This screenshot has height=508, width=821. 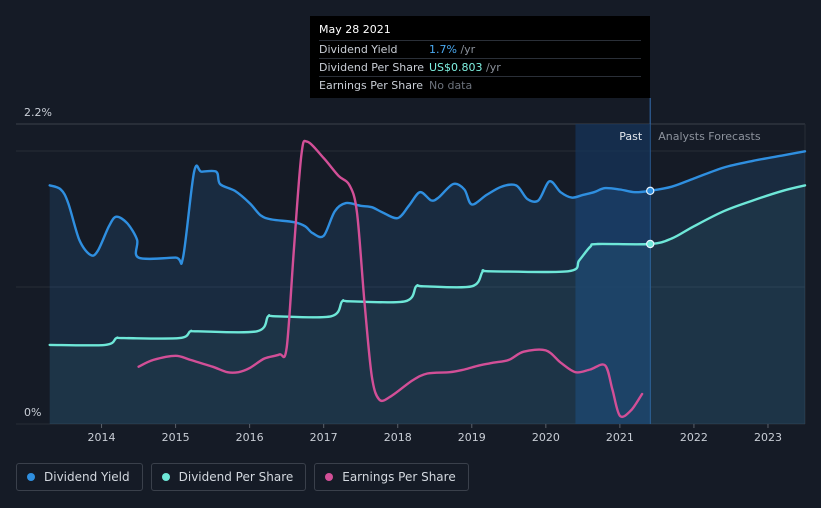 I want to click on hover-markers, so click(x=650, y=217).